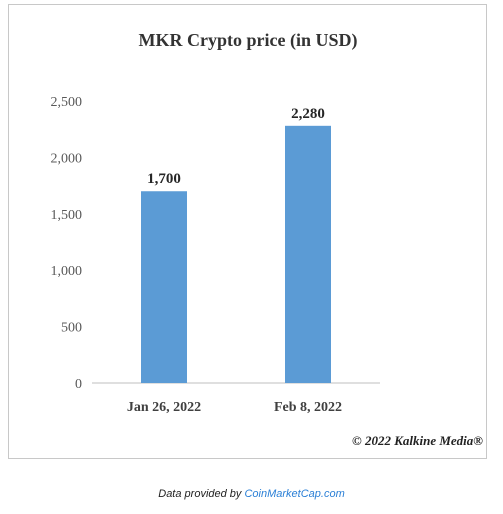  What do you see at coordinates (294, 494) in the screenshot?
I see `coinmarketcap-link: CoinMarketCap.com` at bounding box center [294, 494].